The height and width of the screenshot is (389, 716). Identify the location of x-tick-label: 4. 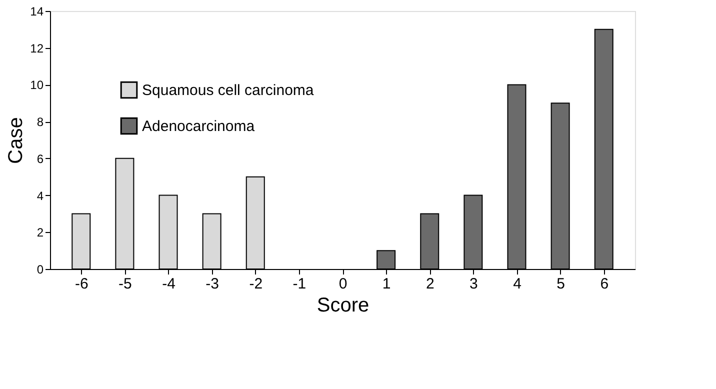
(517, 284).